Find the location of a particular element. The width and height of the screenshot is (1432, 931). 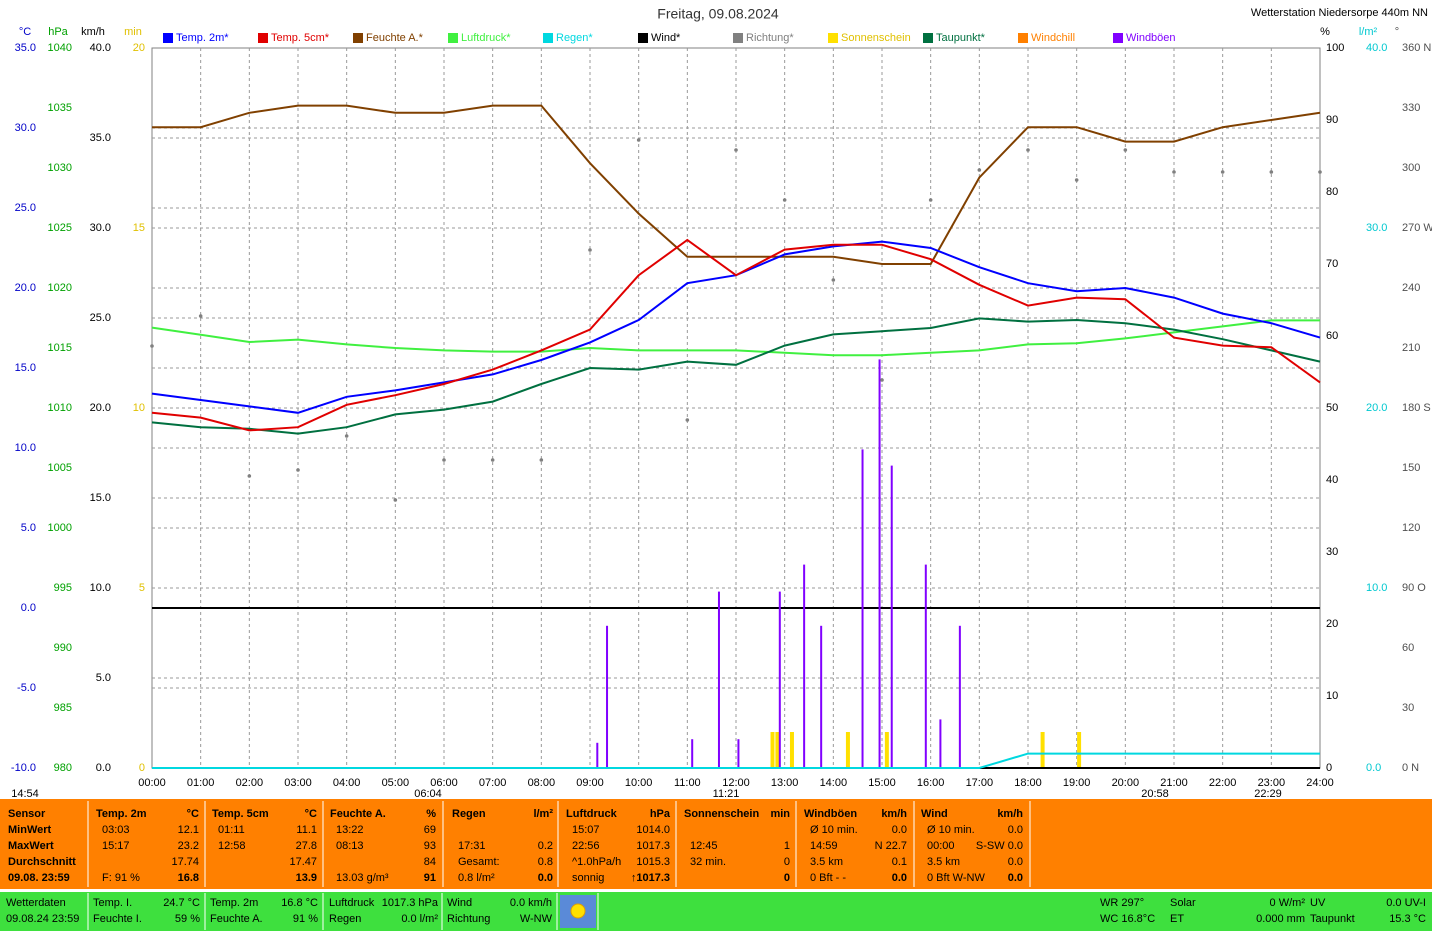

y-tick-label: -10.0 is located at coordinates (23, 768).